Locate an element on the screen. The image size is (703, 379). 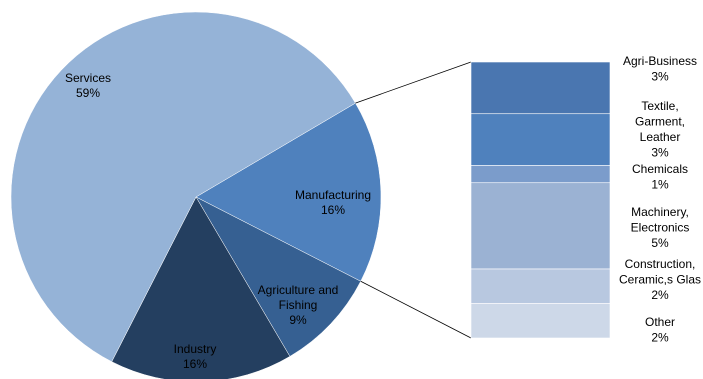
bar-label-other: Other 2% is located at coordinates (660, 330).